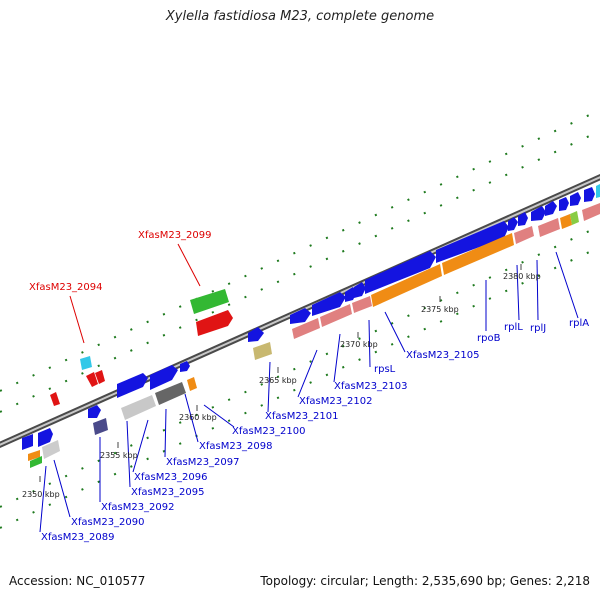 Image resolution: width=600 pixels, height=600 pixels. Describe the element at coordinates (564, 204) in the screenshot. I see `gene-e-arrow` at that location.